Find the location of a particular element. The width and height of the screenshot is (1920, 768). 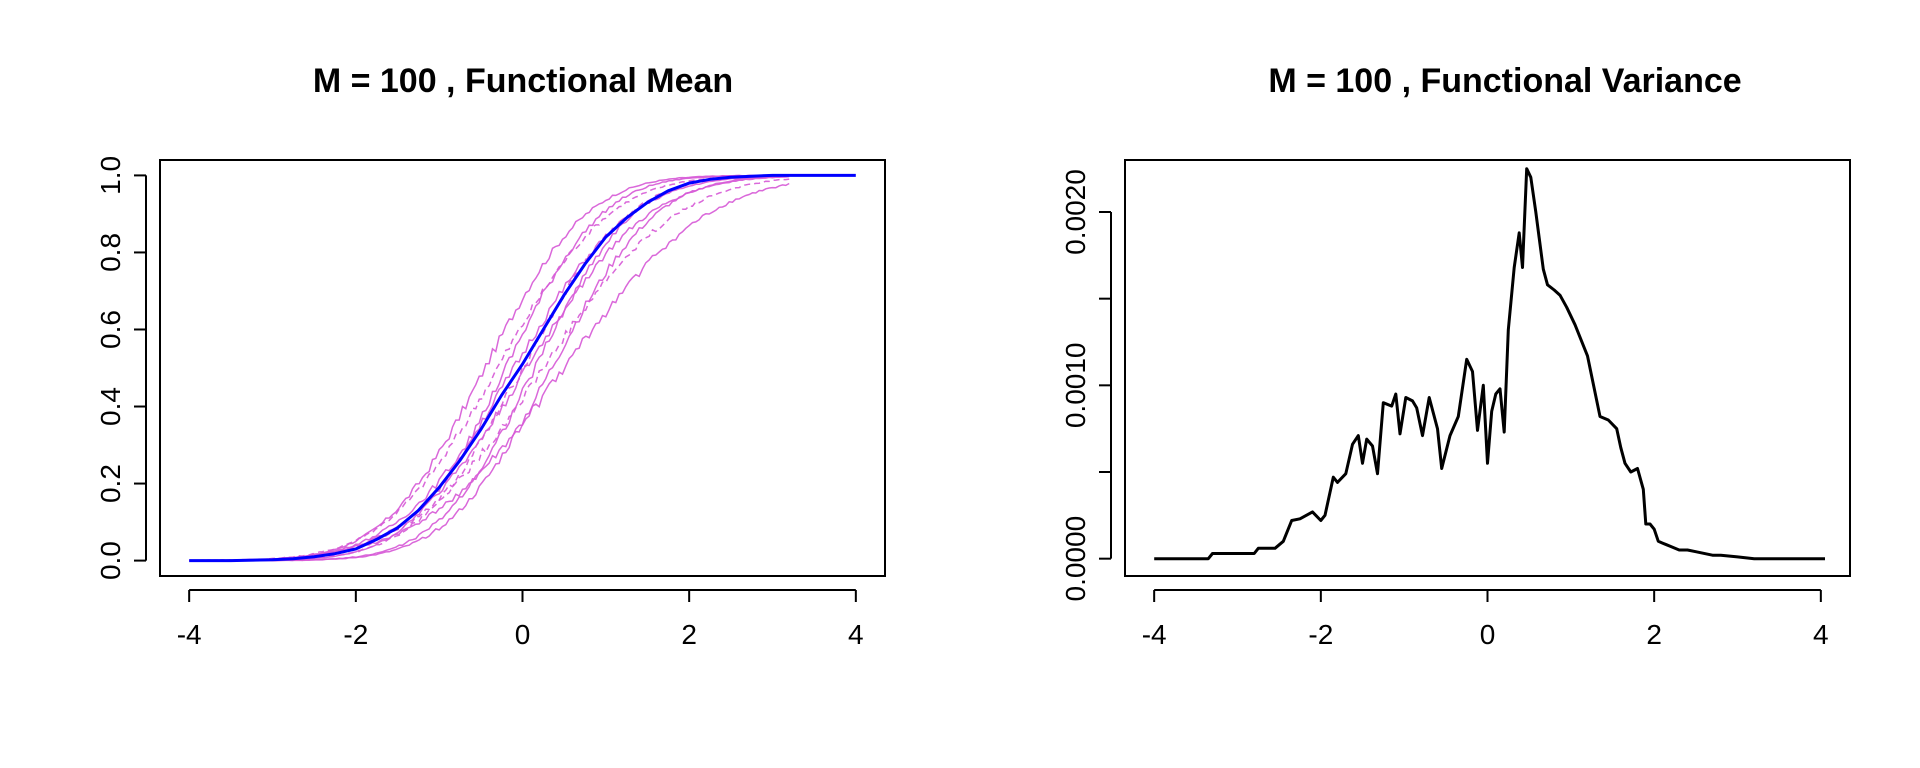

y-tick-label: 1.0 is located at coordinates (110, 175).